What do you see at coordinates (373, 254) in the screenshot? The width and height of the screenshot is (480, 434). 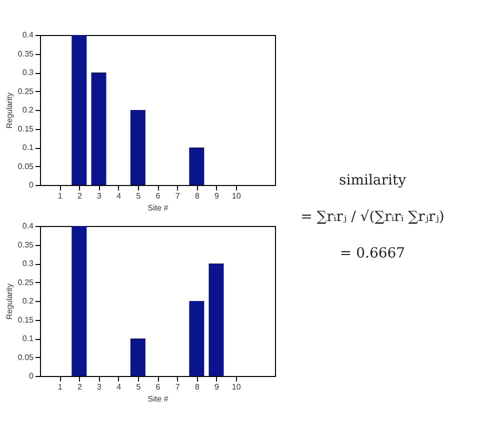 I see `text: = 0.6667` at bounding box center [373, 254].